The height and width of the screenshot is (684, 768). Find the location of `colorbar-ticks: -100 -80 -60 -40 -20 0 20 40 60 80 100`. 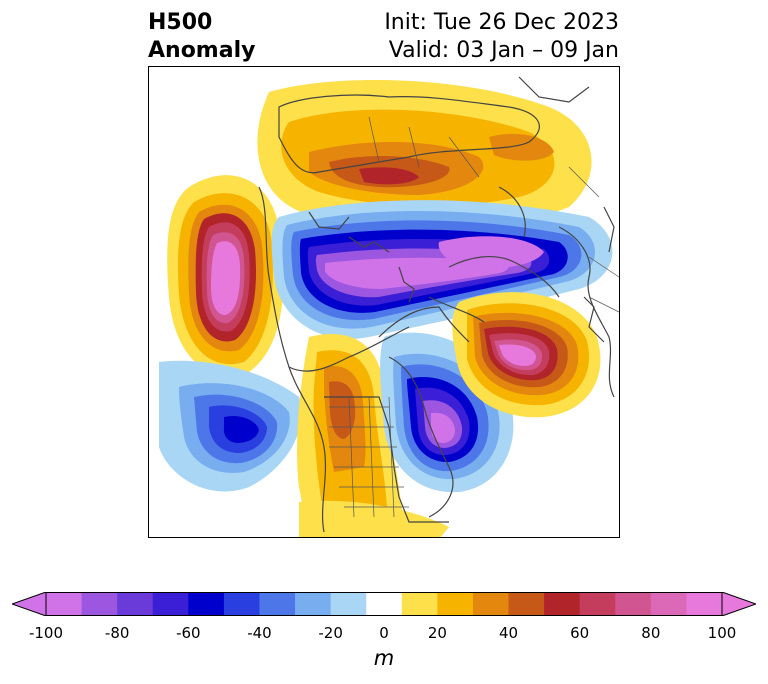

colorbar-ticks: -100 -80 -60 -40 -20 0 20 40 60 80 100 is located at coordinates (384, 634).